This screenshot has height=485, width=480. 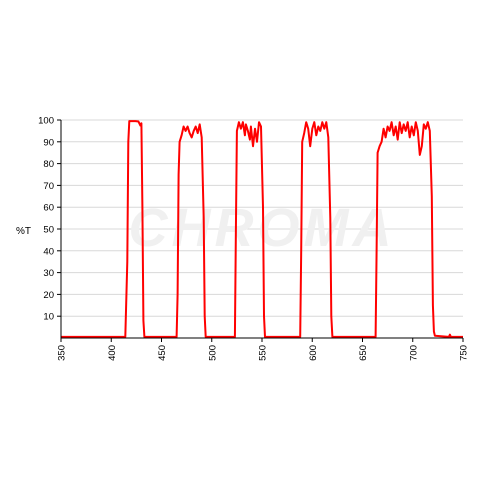 I want to click on x-tick-label: 600, so click(x=313, y=353).